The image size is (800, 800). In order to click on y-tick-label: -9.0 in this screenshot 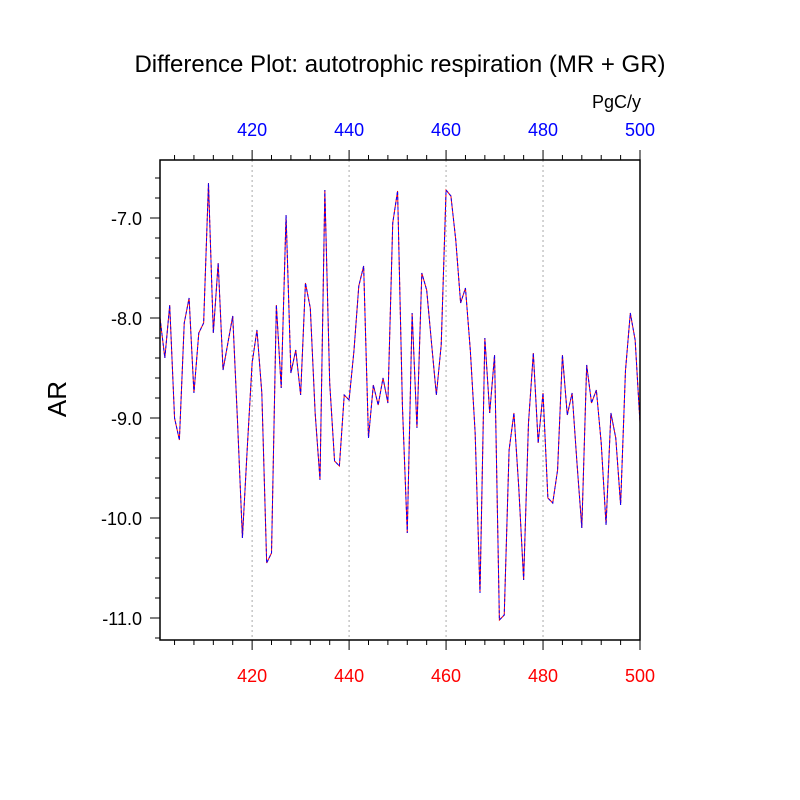, I will do `click(126, 419)`.